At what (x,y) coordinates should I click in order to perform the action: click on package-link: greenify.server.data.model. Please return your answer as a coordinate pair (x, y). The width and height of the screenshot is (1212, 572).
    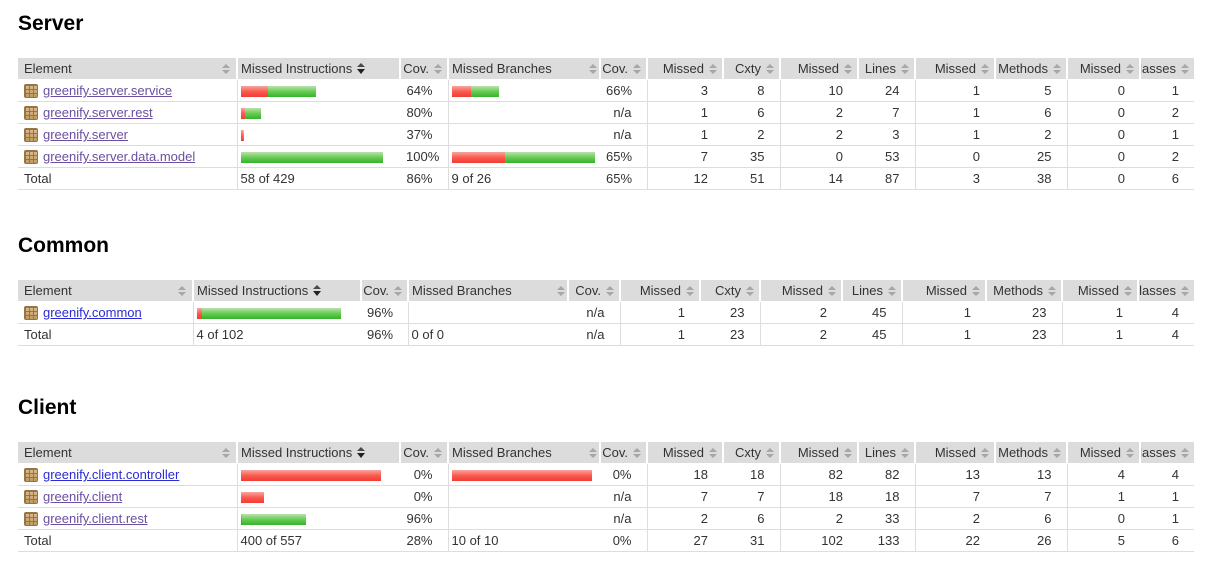
    Looking at the image, I should click on (119, 156).